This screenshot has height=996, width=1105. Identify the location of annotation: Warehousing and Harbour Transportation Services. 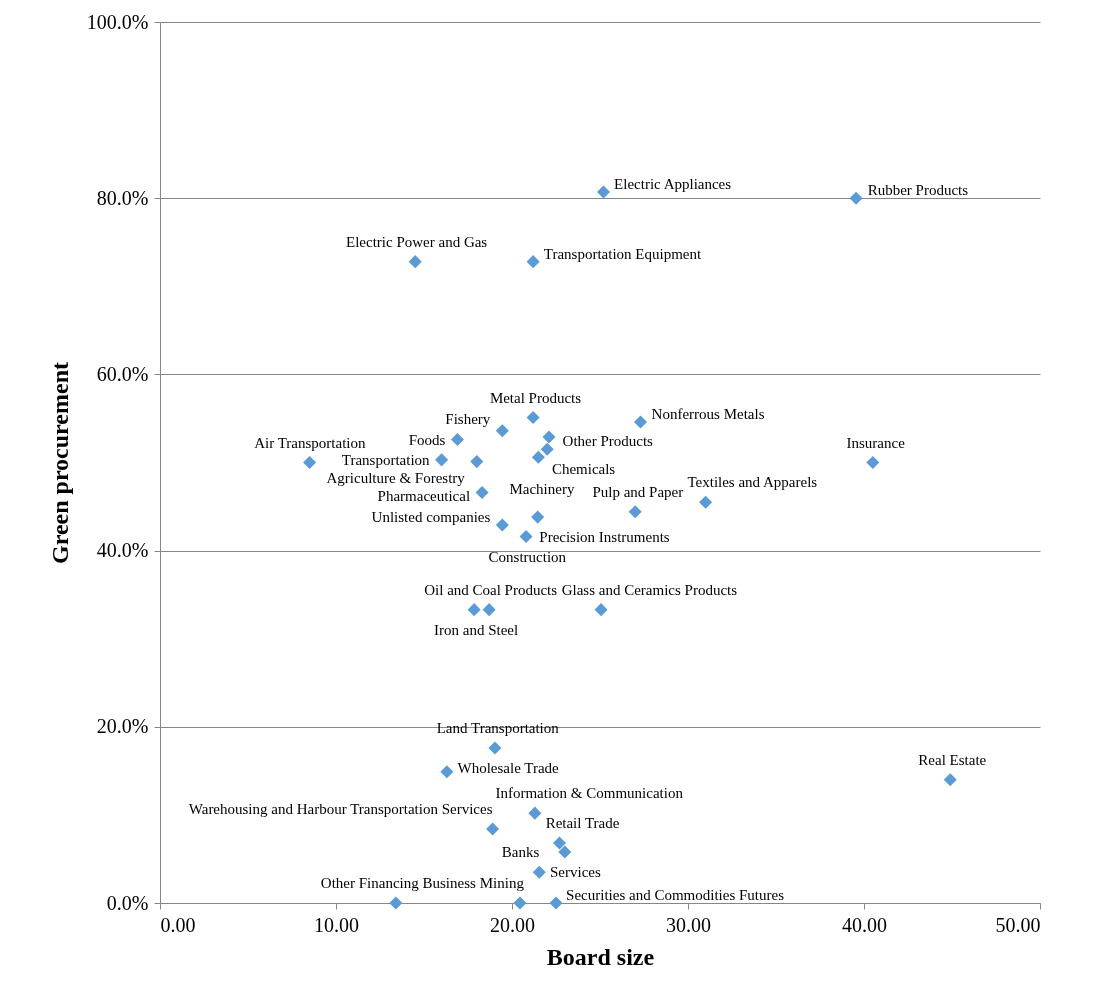
(340, 809).